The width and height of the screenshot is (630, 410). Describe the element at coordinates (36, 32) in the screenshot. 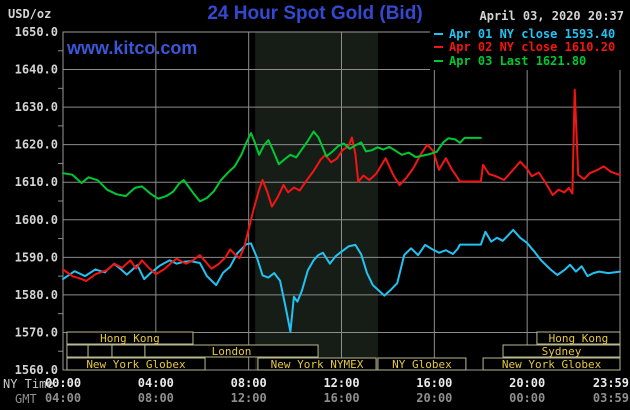

I see `y-tick-label: 1650.0` at that location.